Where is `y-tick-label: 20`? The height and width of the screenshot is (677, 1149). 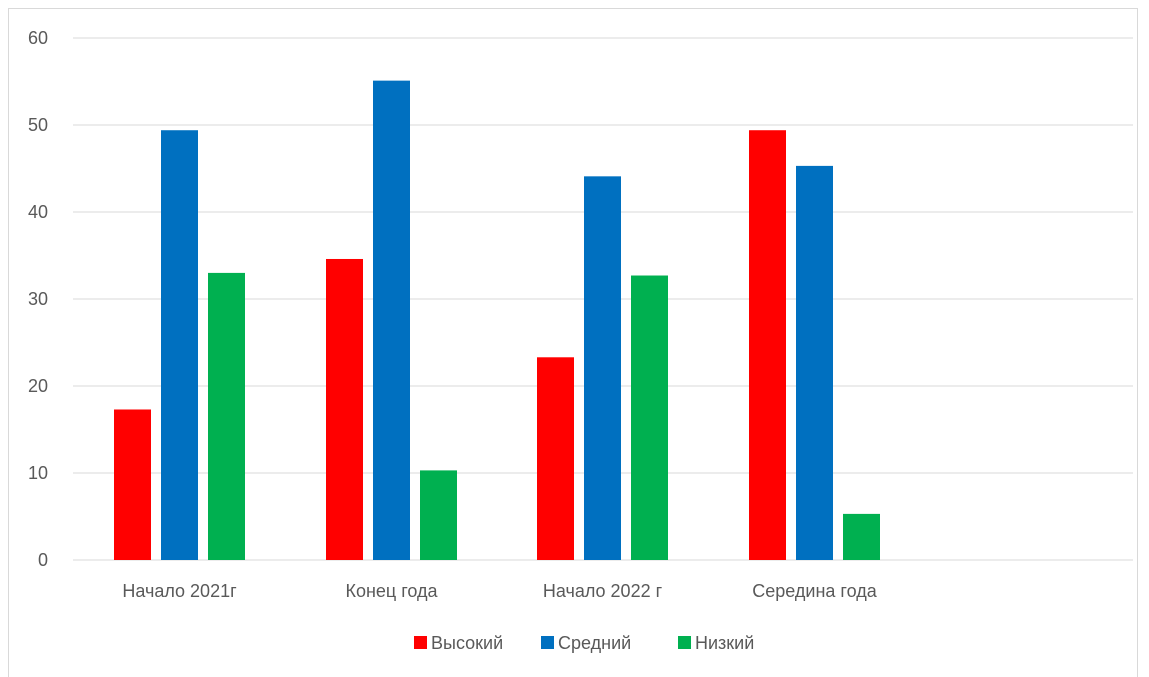 y-tick-label: 20 is located at coordinates (38, 386).